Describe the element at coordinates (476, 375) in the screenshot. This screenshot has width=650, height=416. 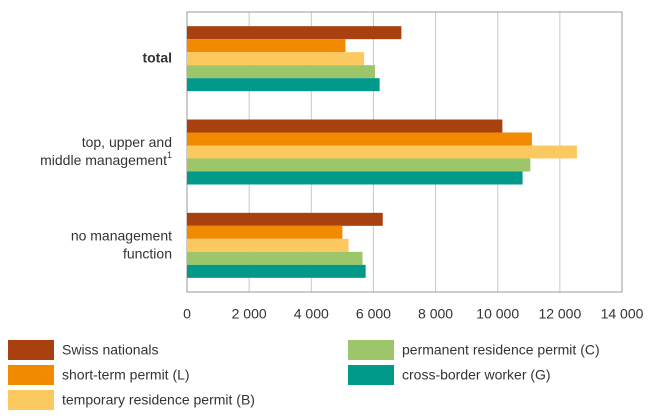
I see `legend-label: cross-border worker (G)` at that location.